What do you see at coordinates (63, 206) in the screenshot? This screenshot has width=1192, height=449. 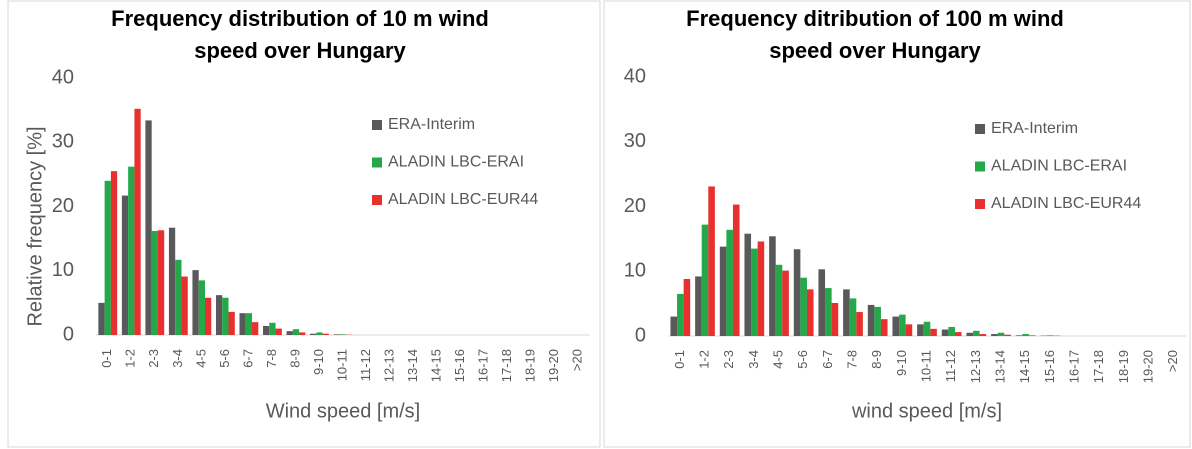 I see `y-tick-label: 20` at bounding box center [63, 206].